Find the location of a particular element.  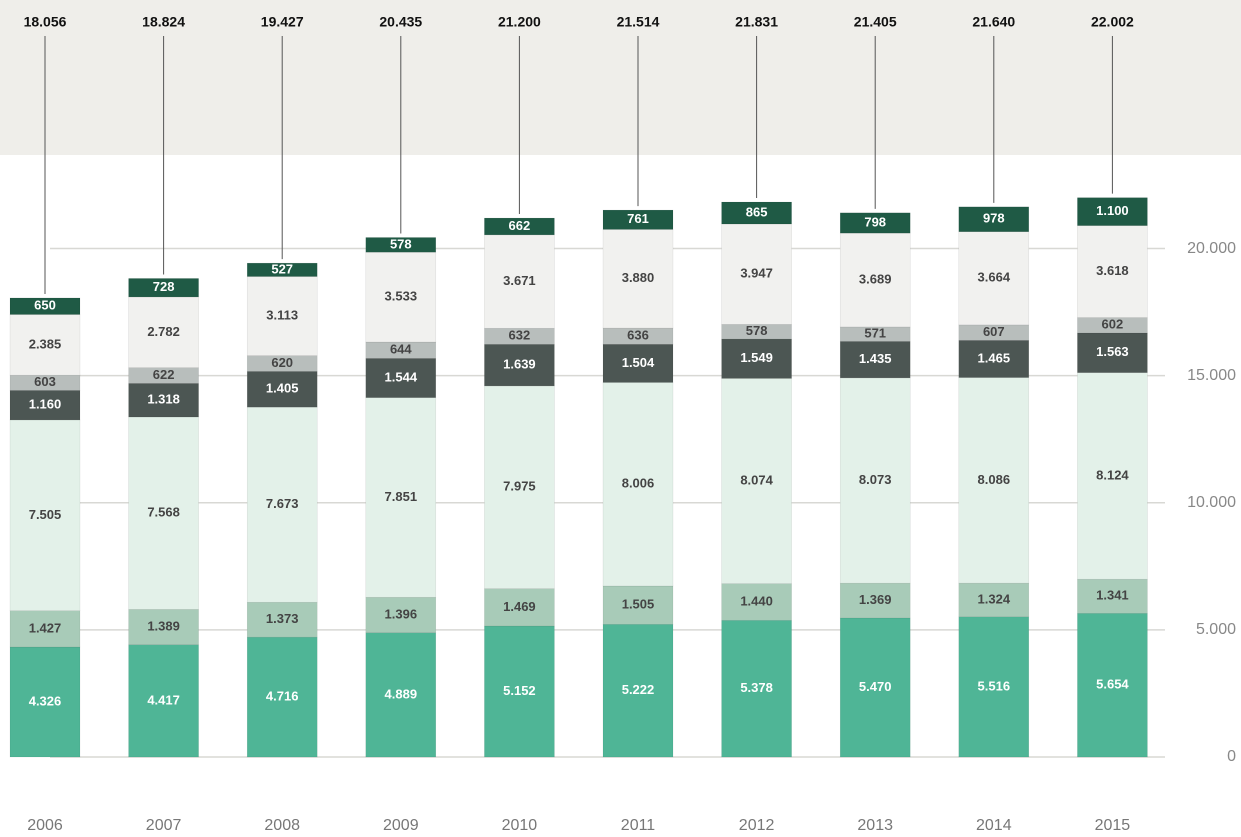

total-label: 21.200 is located at coordinates (519, 22).